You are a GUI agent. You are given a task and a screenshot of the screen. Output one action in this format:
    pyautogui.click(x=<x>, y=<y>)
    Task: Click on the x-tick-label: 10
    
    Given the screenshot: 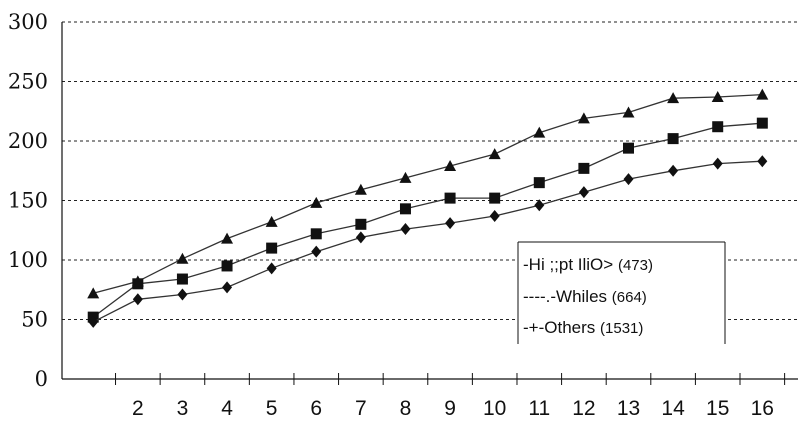 What is the action you would take?
    pyautogui.click(x=494, y=408)
    